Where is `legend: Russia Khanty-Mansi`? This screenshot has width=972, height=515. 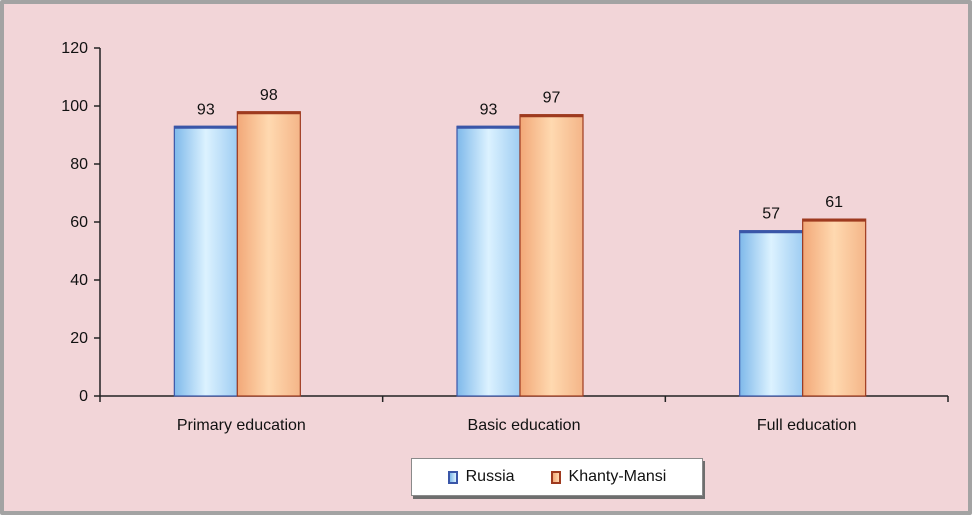
legend: Russia Khanty-Mansi is located at coordinates (557, 477).